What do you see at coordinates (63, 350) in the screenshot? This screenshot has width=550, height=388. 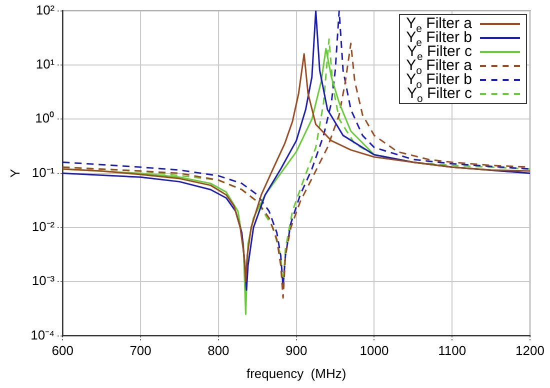 I see `x-tick-label: 600` at bounding box center [63, 350].